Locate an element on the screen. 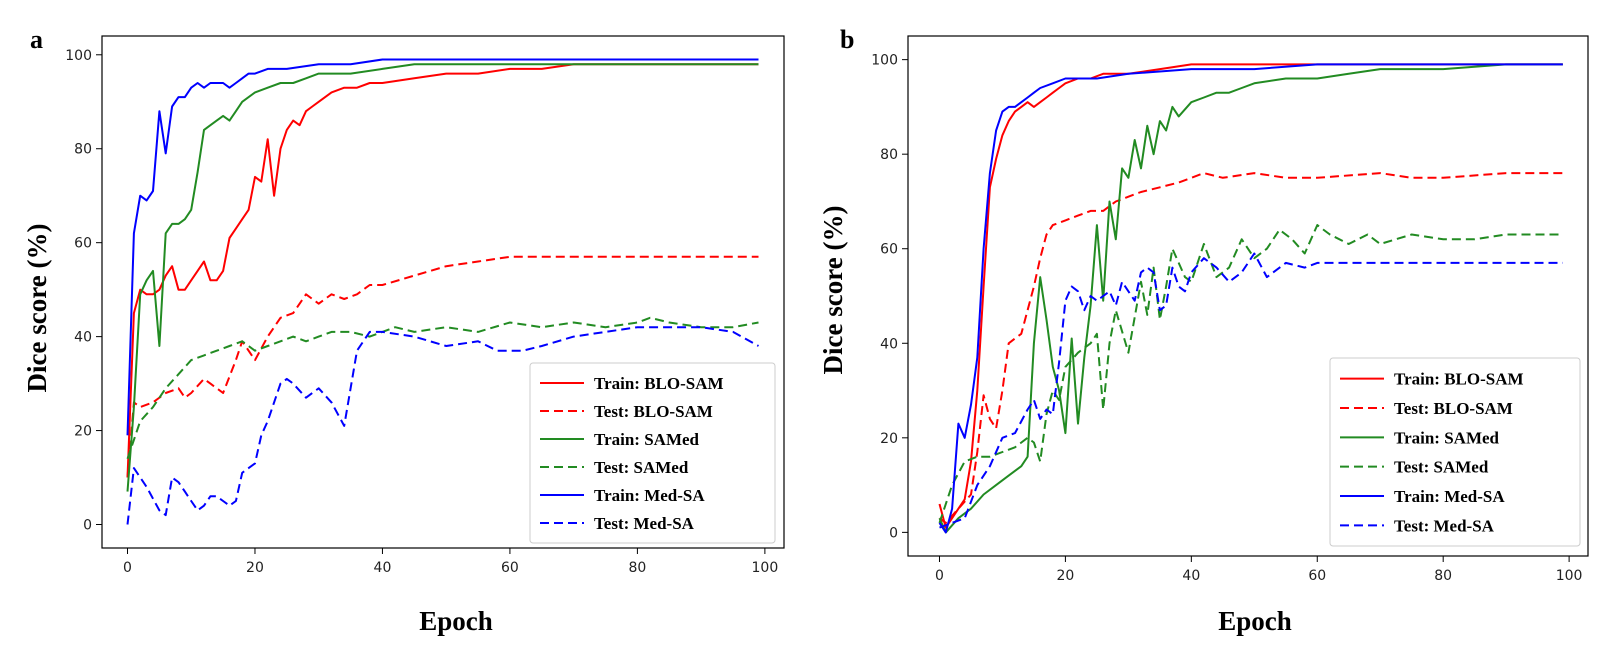 The image size is (1604, 658). series-line-test-med-sa is located at coordinates (442, 425).